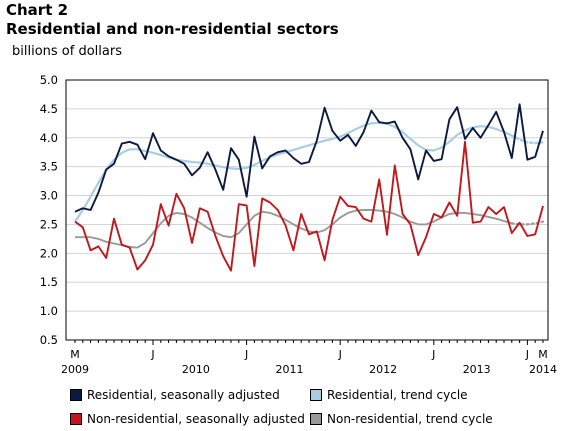  I want to click on x-year-label: 2014, so click(543, 369).